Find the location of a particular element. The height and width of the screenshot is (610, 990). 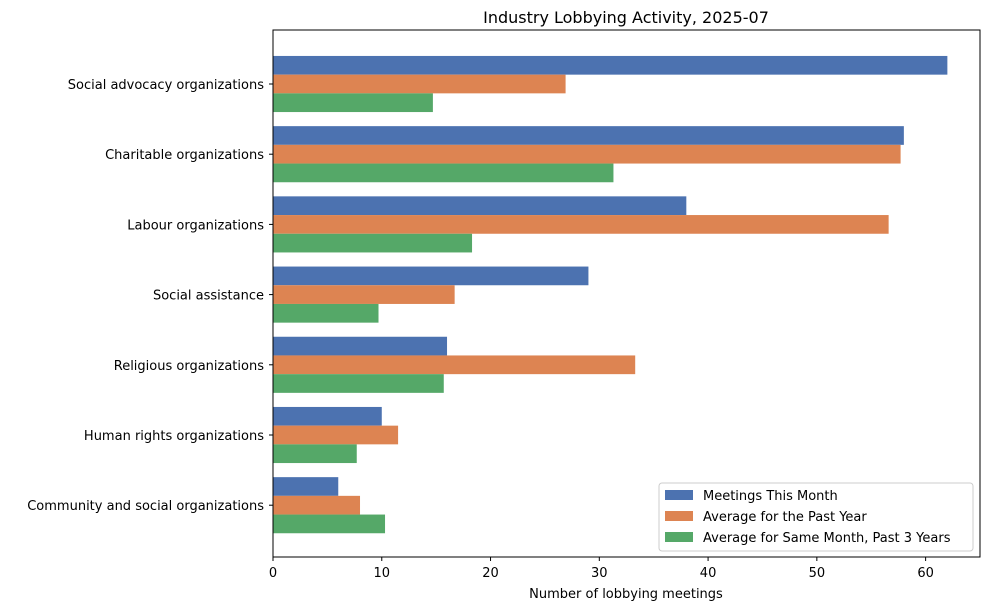

x-tick-label: 30 is located at coordinates (599, 573).